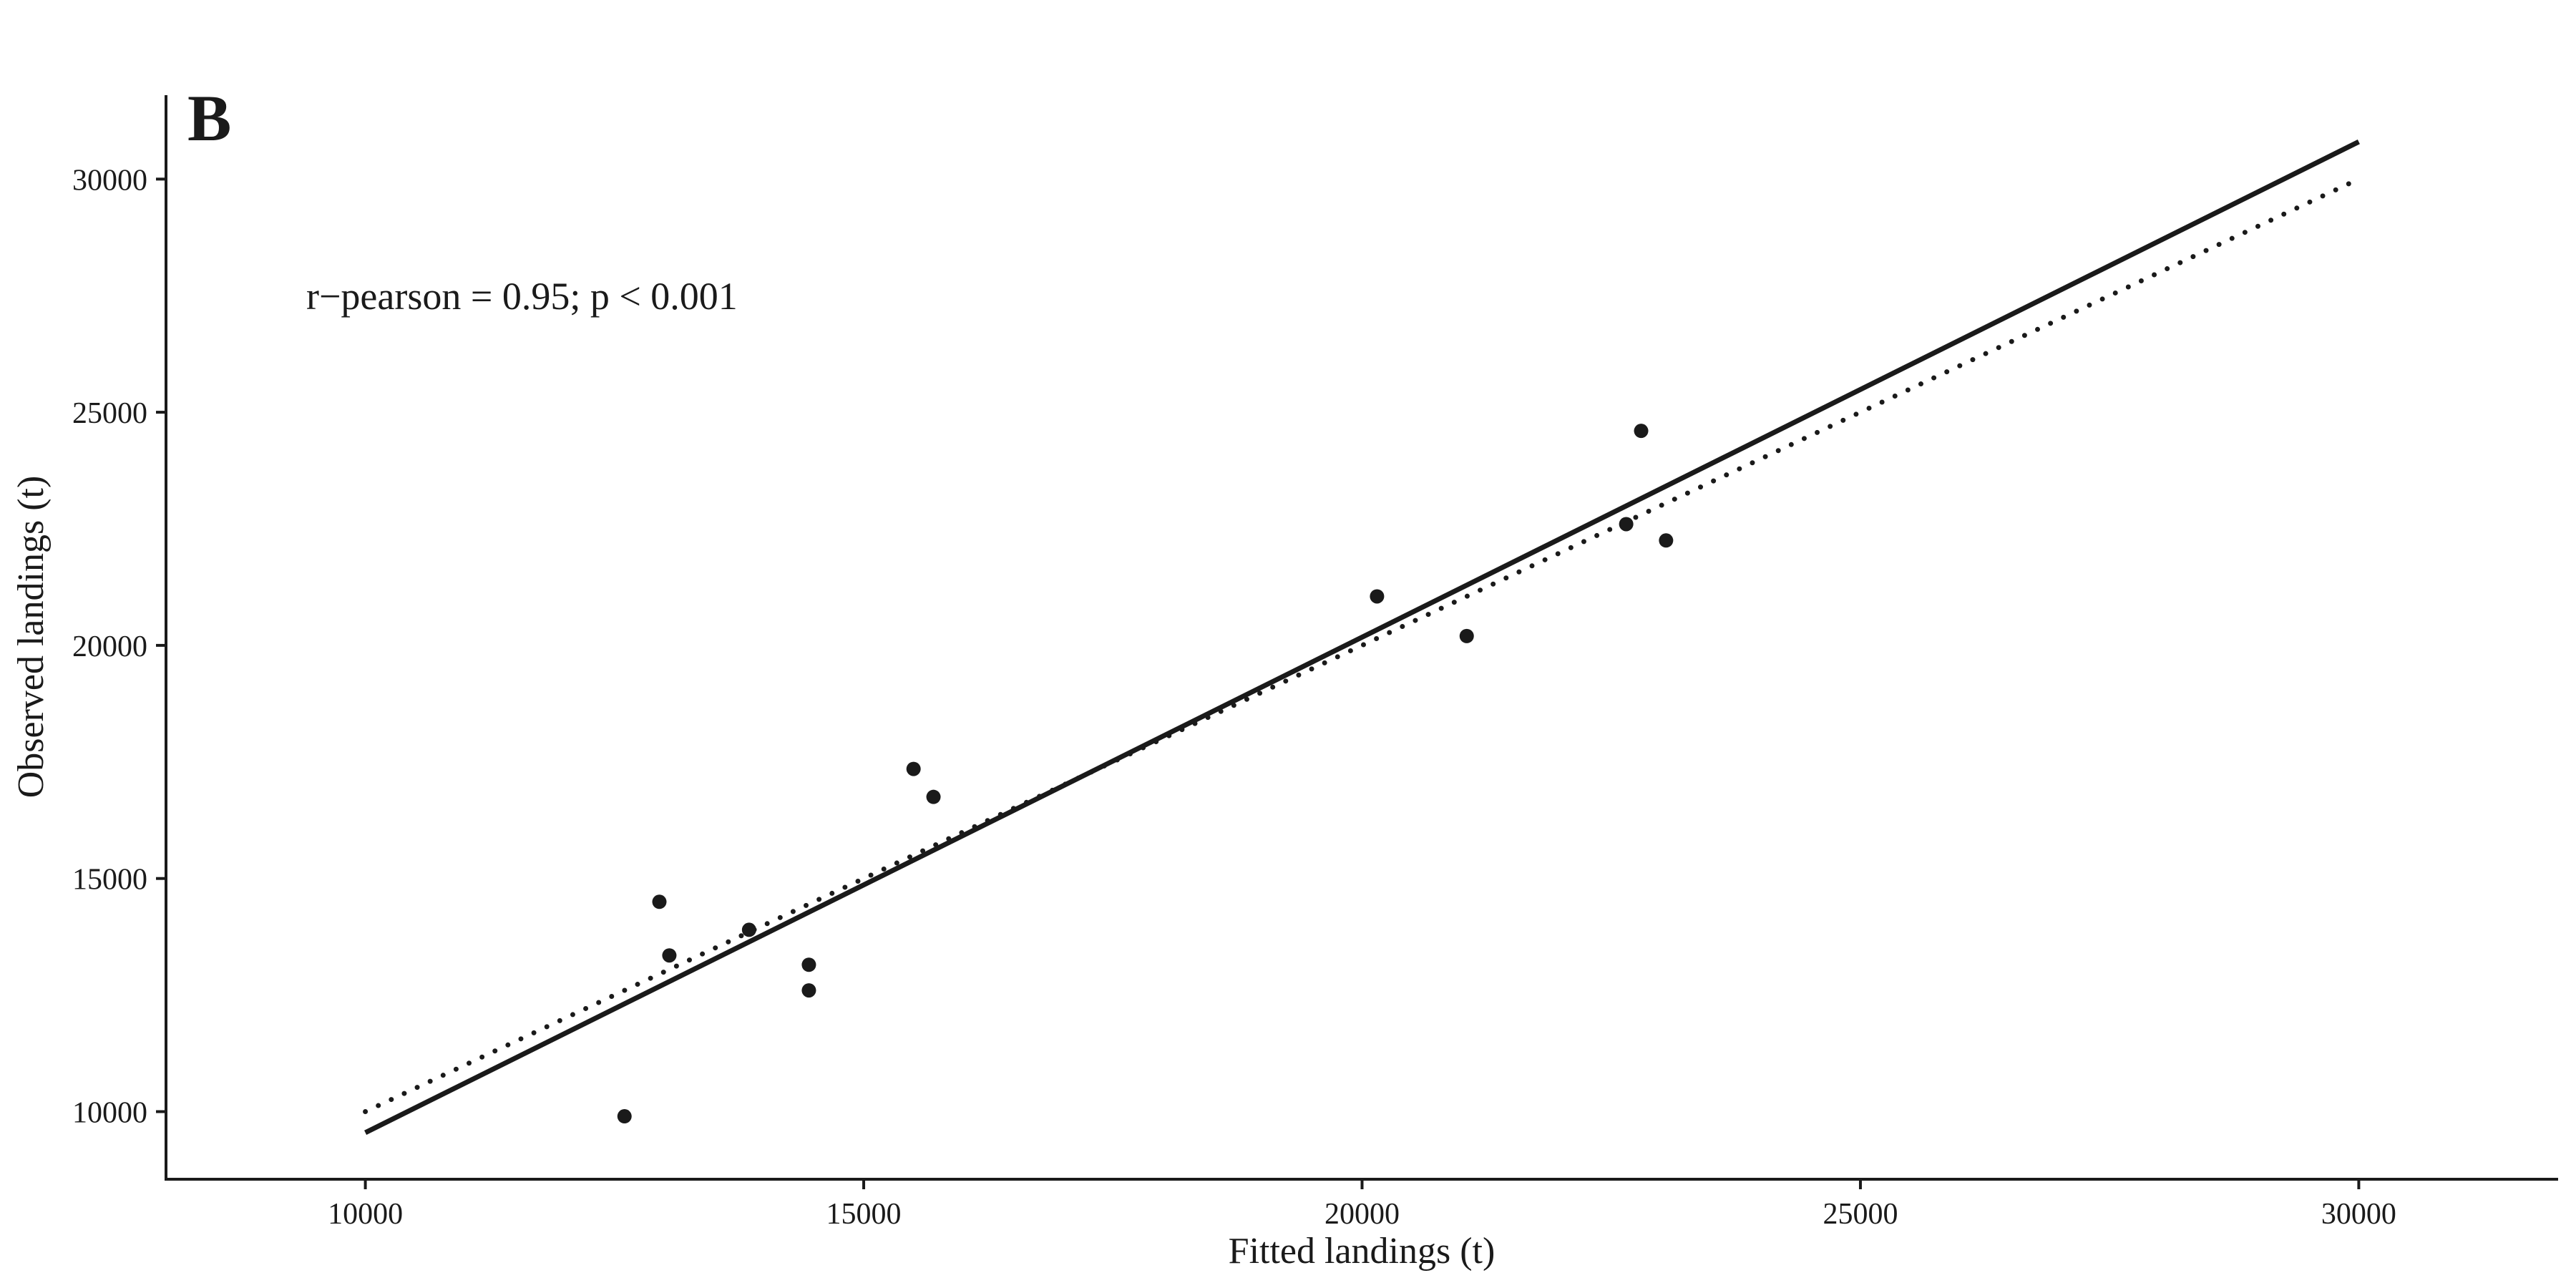  I want to click on x-axis-title: Fitted landings (t), so click(1362, 1251).